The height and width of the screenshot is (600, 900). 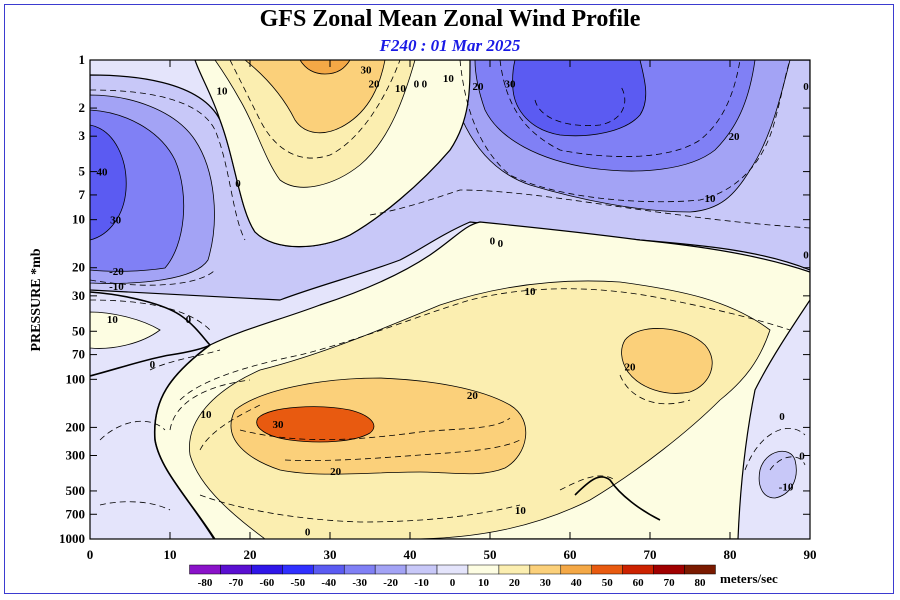 What do you see at coordinates (103, 173) in the screenshot?
I see `contour-label: 40` at bounding box center [103, 173].